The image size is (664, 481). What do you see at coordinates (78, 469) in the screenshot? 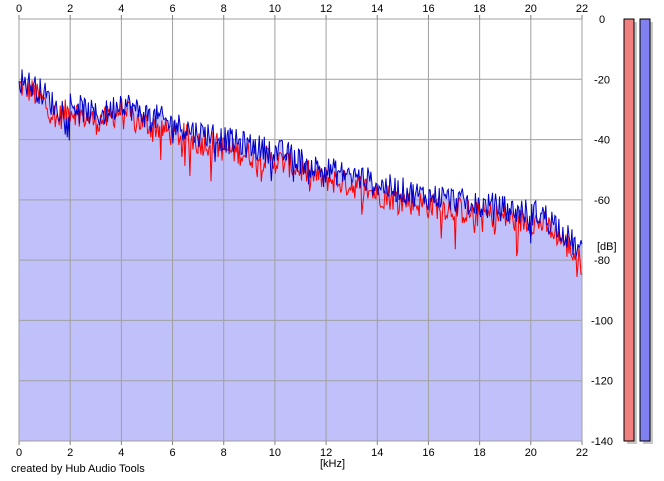
I see `credit-text: created by Hub Audio Tools` at bounding box center [78, 469].